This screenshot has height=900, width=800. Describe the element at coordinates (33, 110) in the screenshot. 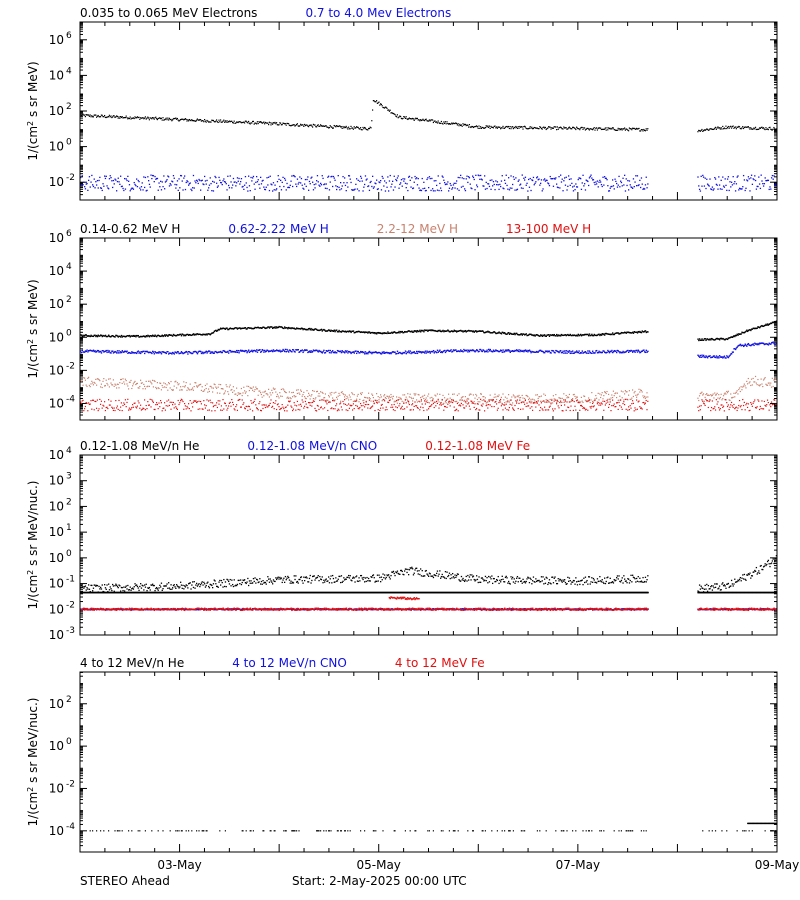

I see `y-axis-label: 1/(cm2 s sr MeV)` at that location.